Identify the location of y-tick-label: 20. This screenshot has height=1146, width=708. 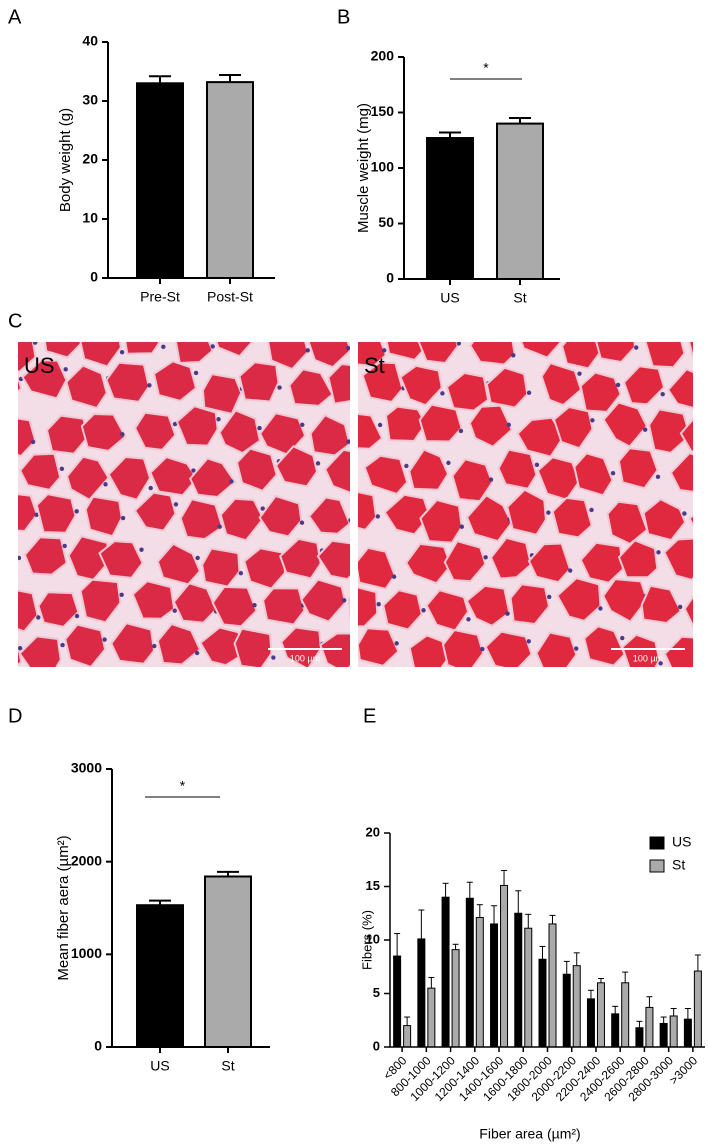
(373, 831).